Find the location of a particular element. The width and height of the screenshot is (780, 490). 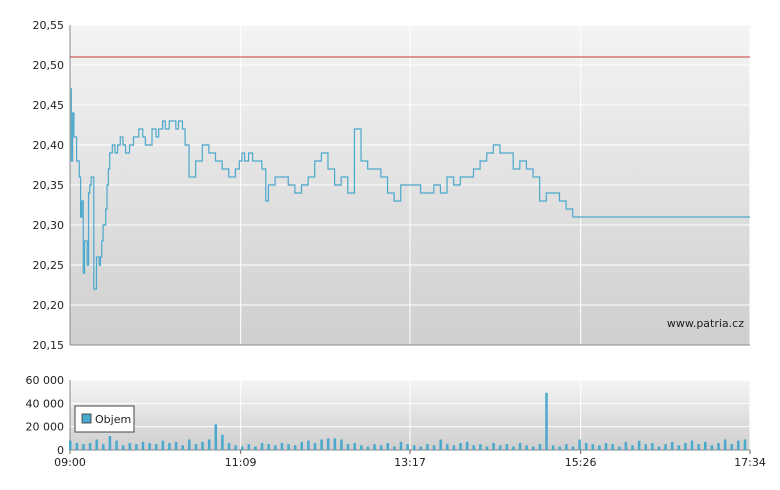

legend-swatch is located at coordinates (86, 418).